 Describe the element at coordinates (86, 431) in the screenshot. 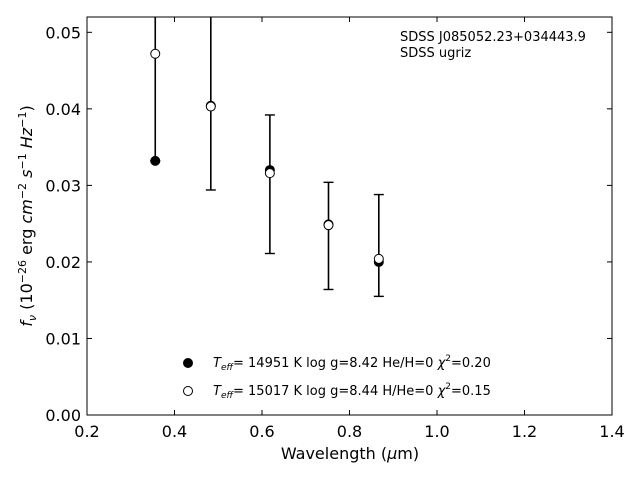

I see `x-tick-label: 0.2` at that location.